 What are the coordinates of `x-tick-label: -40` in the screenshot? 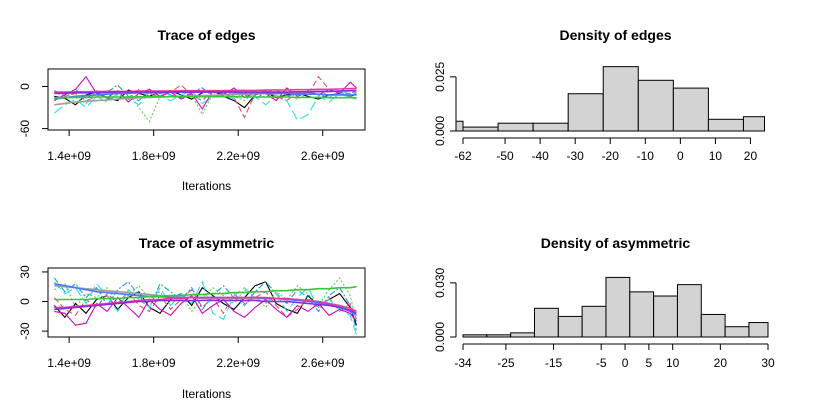 It's located at (540, 156).